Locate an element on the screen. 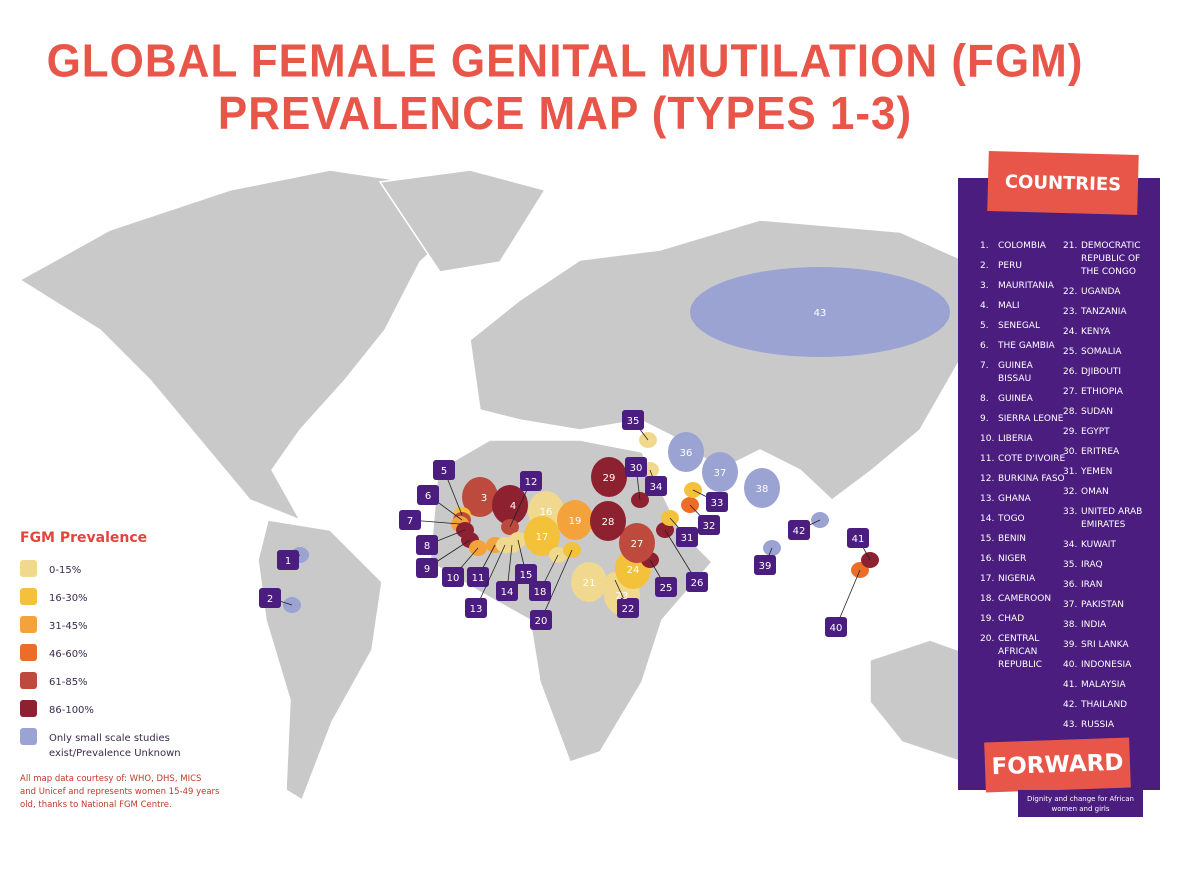 The image size is (1203, 885). country-list-item: 13. GHANA is located at coordinates (1024, 499).